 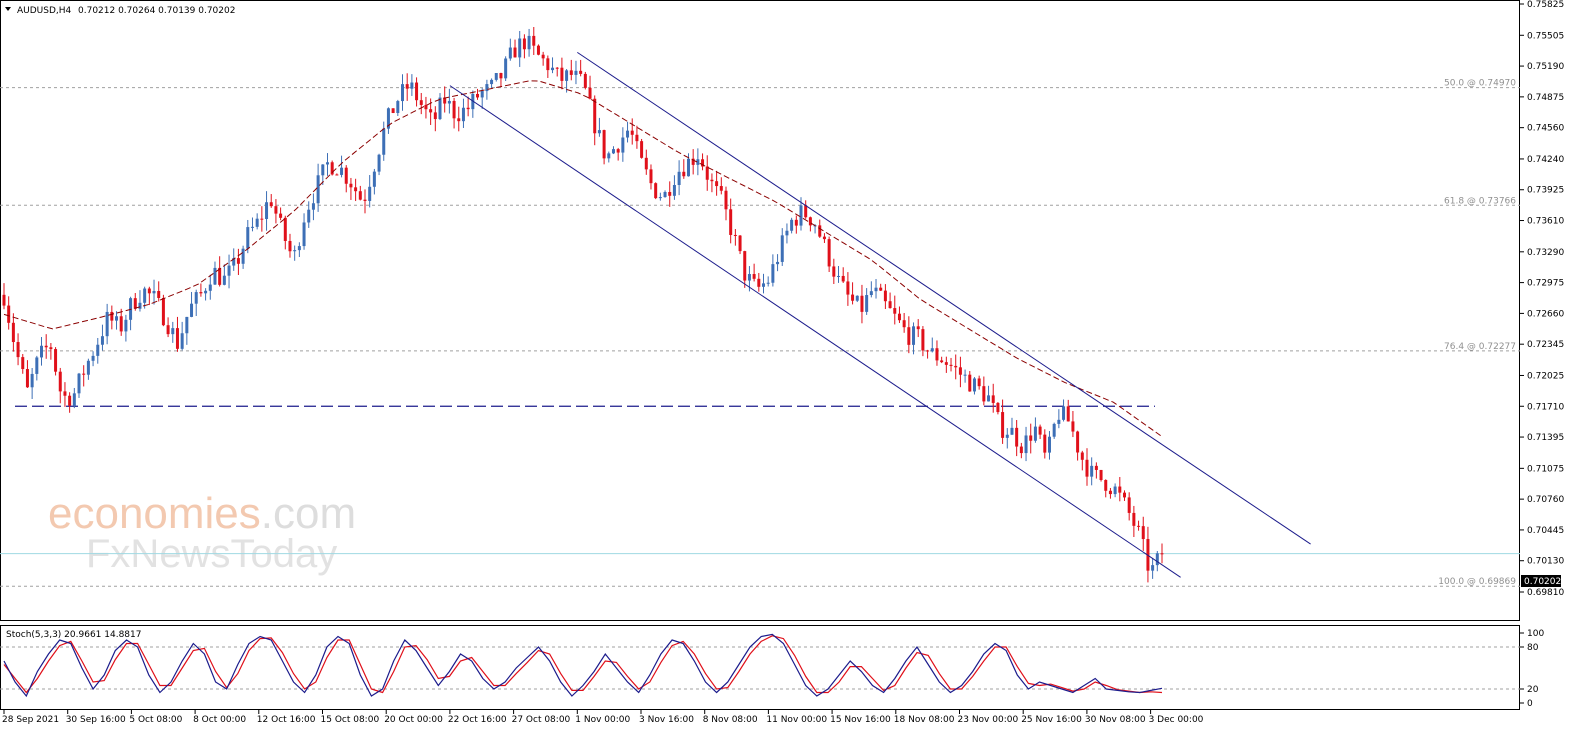 What do you see at coordinates (1545, 160) in the screenshot?
I see `price-tick-label: 0.74240` at bounding box center [1545, 160].